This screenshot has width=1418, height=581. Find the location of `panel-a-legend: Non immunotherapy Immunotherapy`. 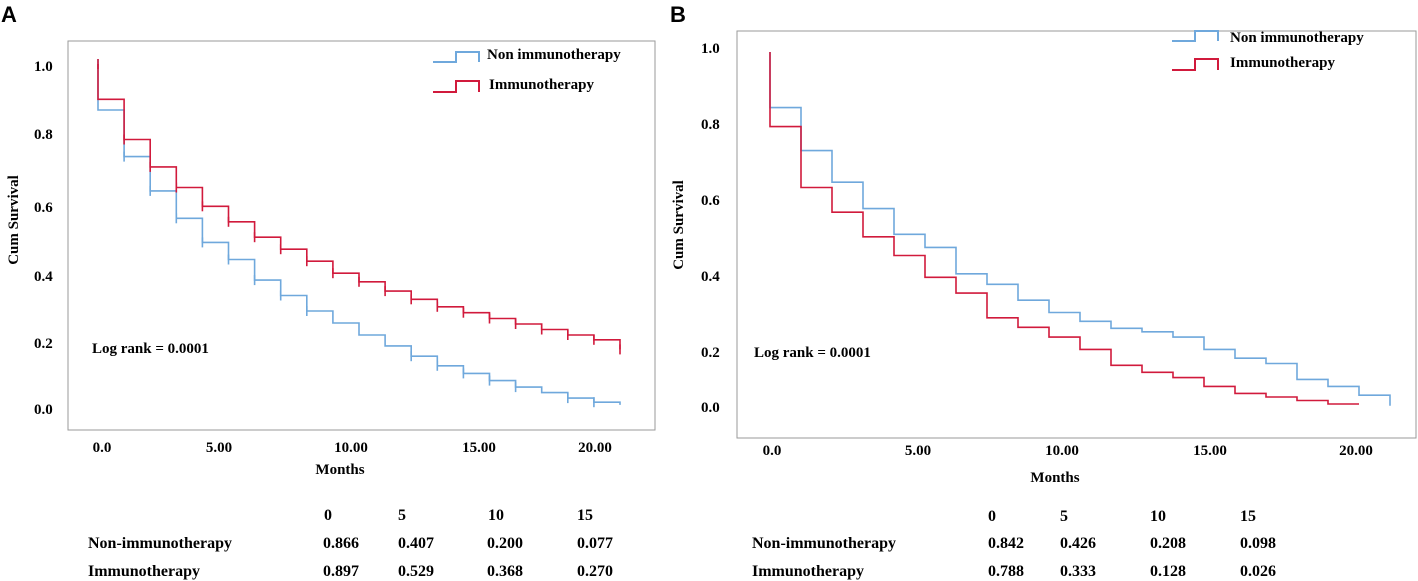

panel-a-legend: Non immunotherapy Immunotherapy is located at coordinates (527, 70).